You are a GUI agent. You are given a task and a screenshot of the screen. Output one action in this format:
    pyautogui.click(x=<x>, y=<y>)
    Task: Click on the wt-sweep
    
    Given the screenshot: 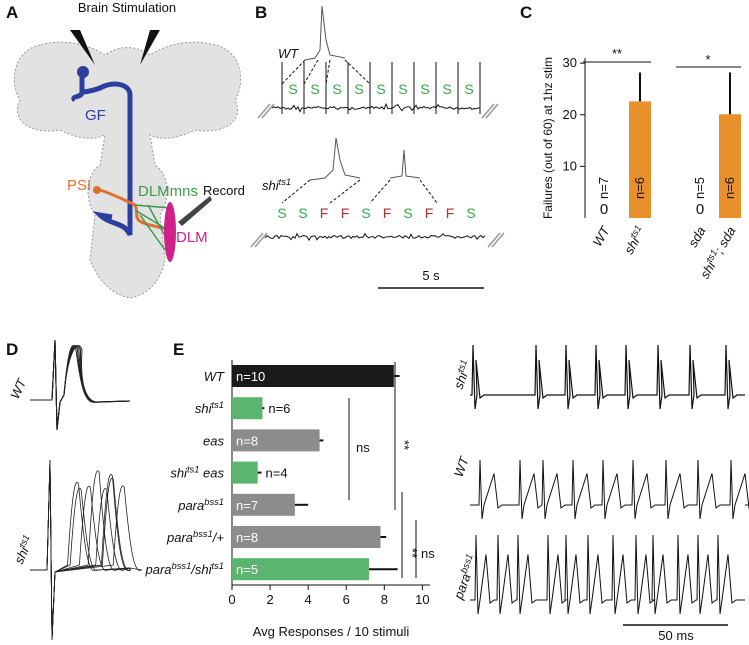 What is the action you would take?
    pyautogui.click(x=80, y=385)
    